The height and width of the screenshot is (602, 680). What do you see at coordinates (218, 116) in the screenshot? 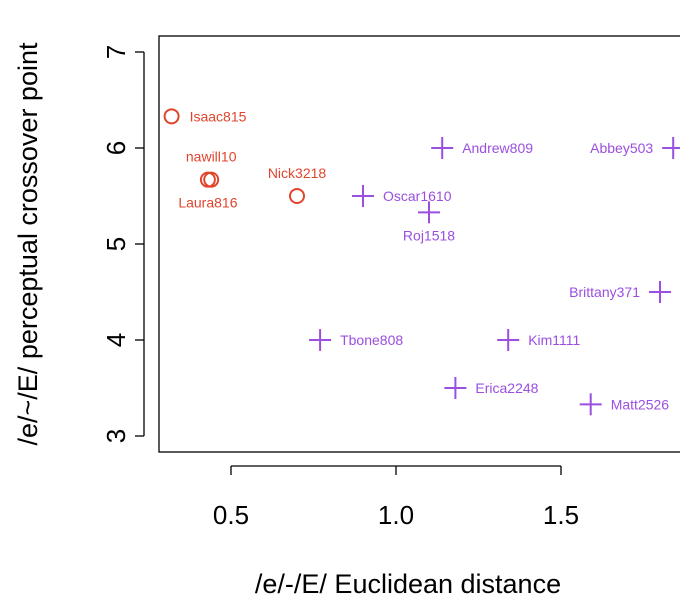
I see `data-point-label: Isaac815` at bounding box center [218, 116].